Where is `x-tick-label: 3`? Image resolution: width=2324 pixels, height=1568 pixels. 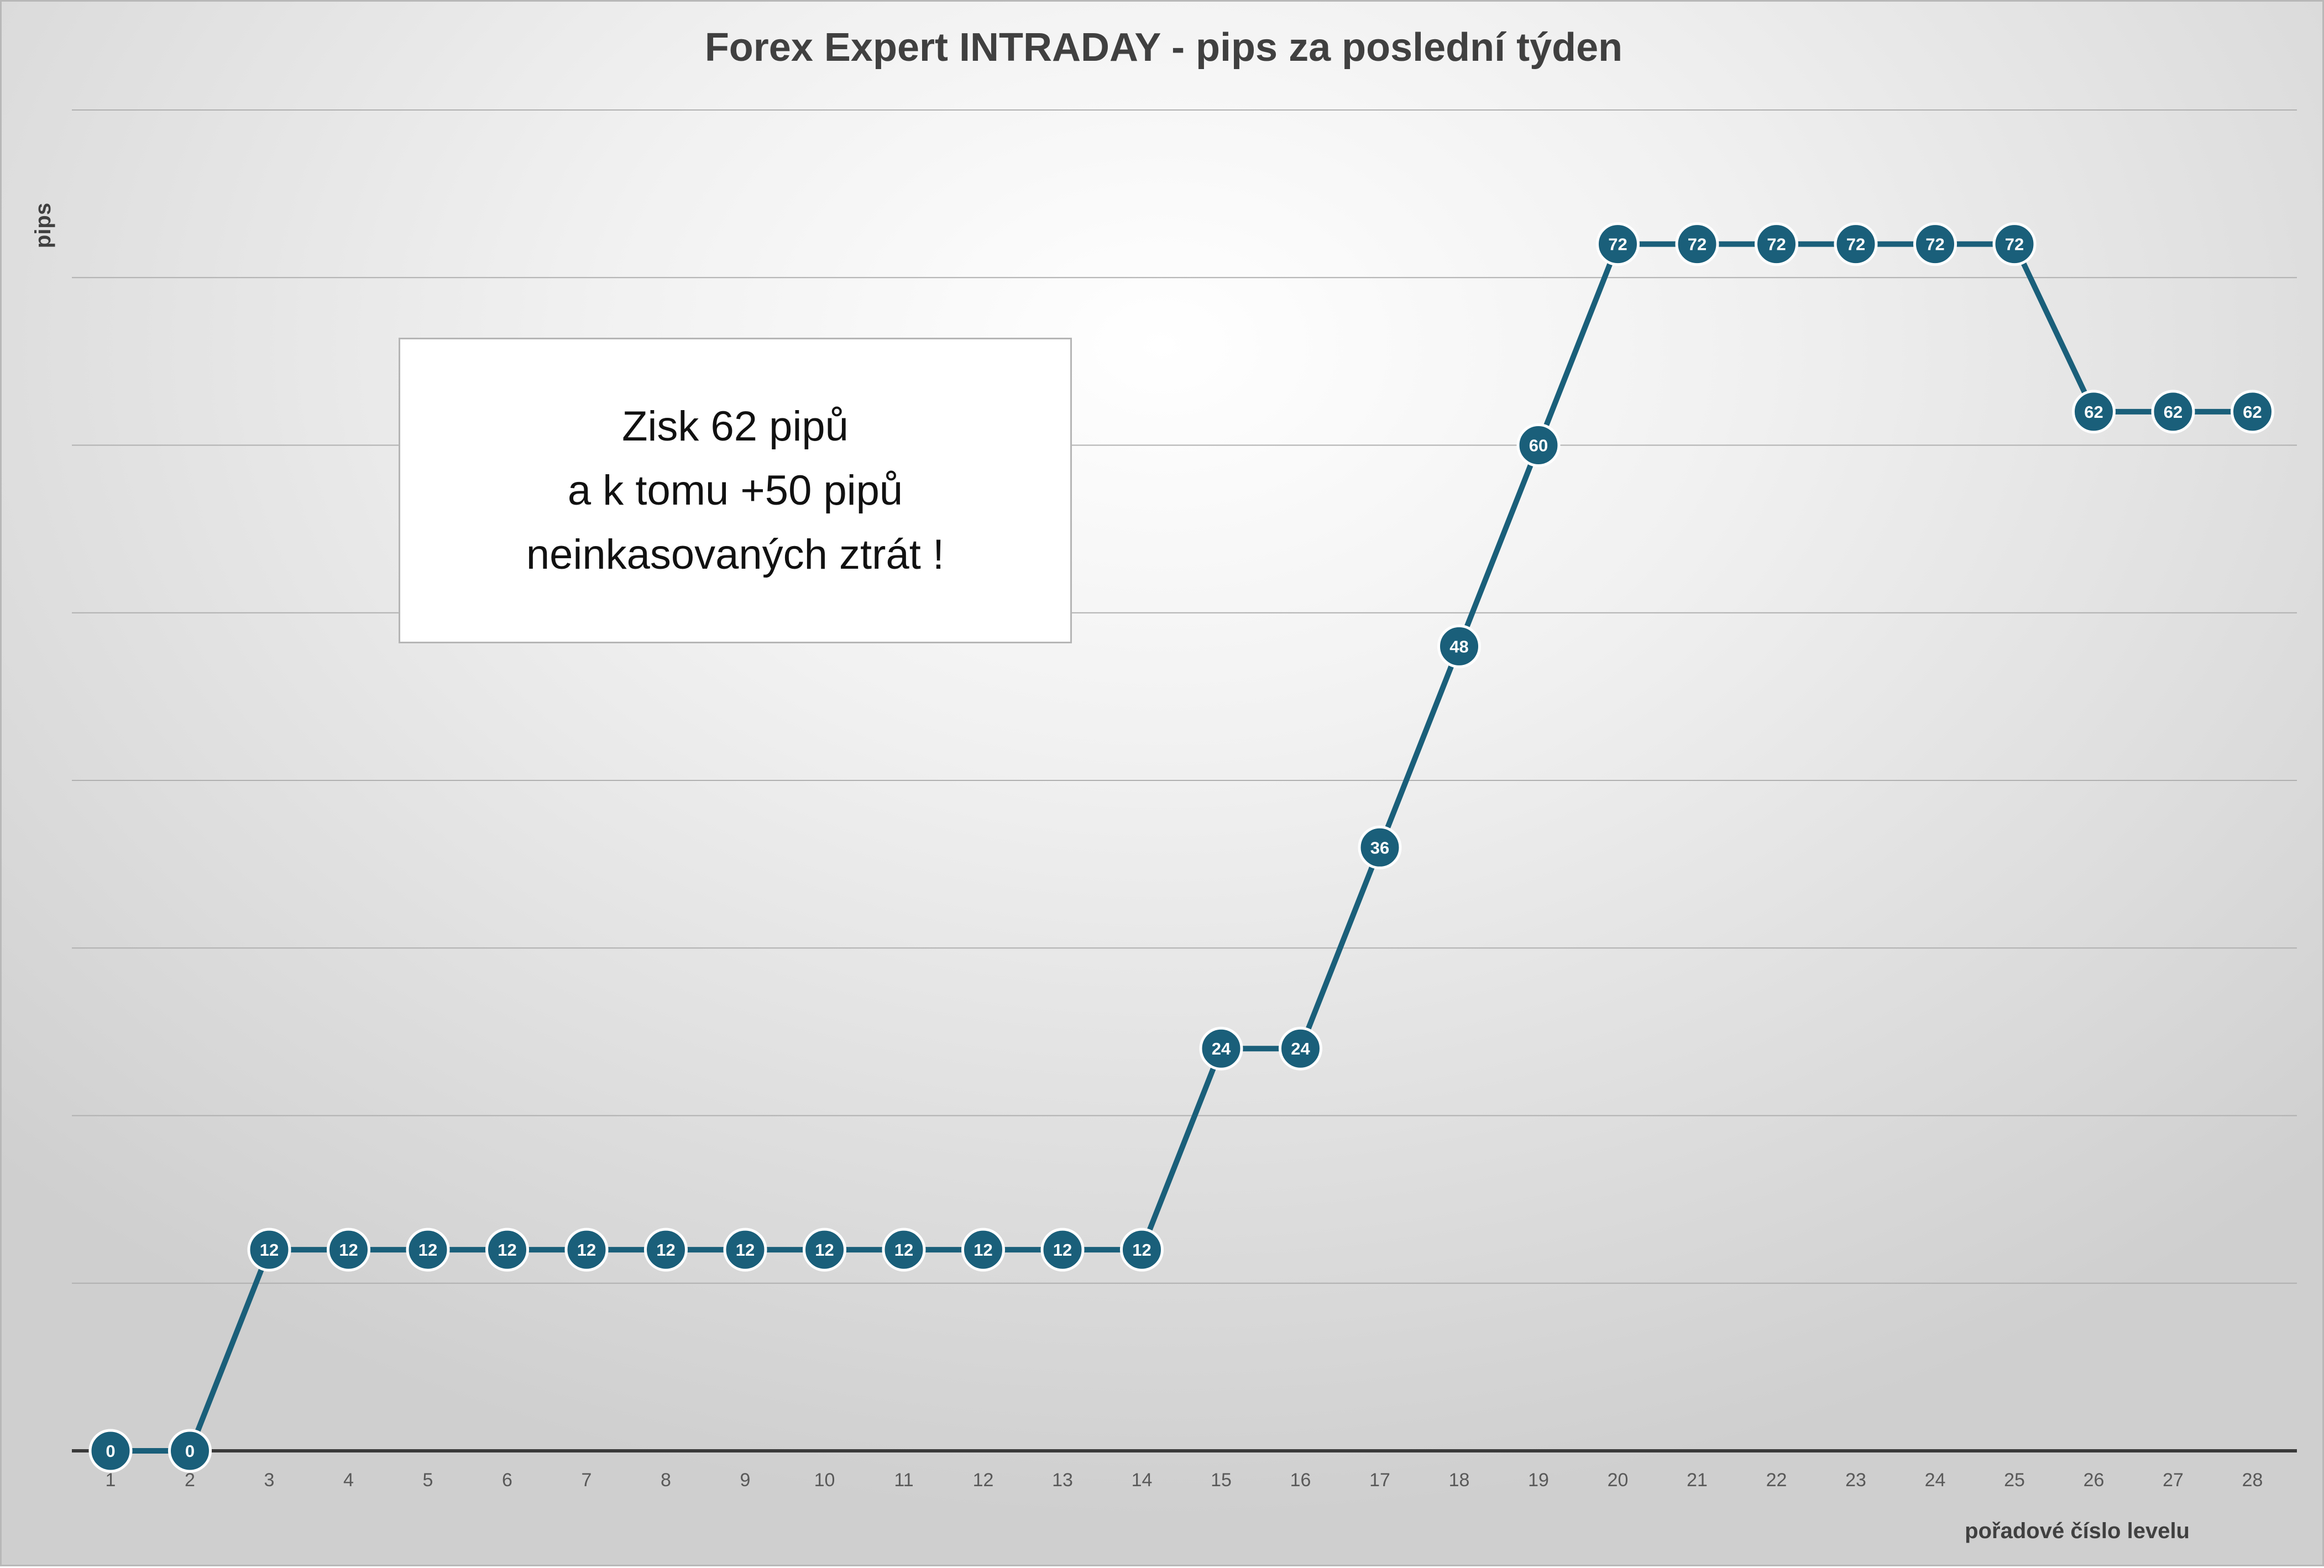 x-tick-label: 3 is located at coordinates (269, 1480).